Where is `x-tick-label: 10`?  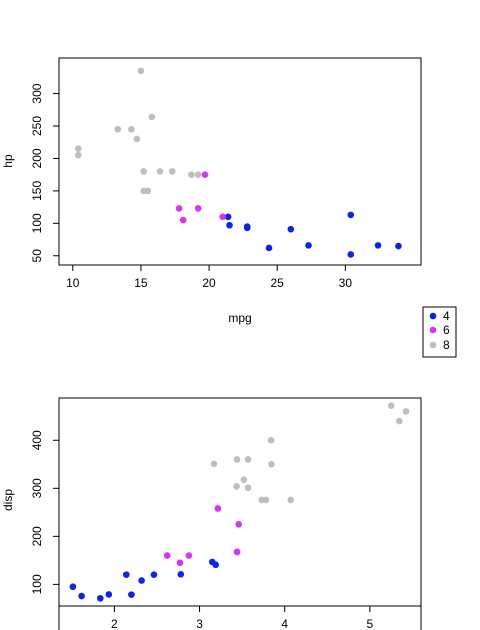
x-tick-label: 10 is located at coordinates (73, 283).